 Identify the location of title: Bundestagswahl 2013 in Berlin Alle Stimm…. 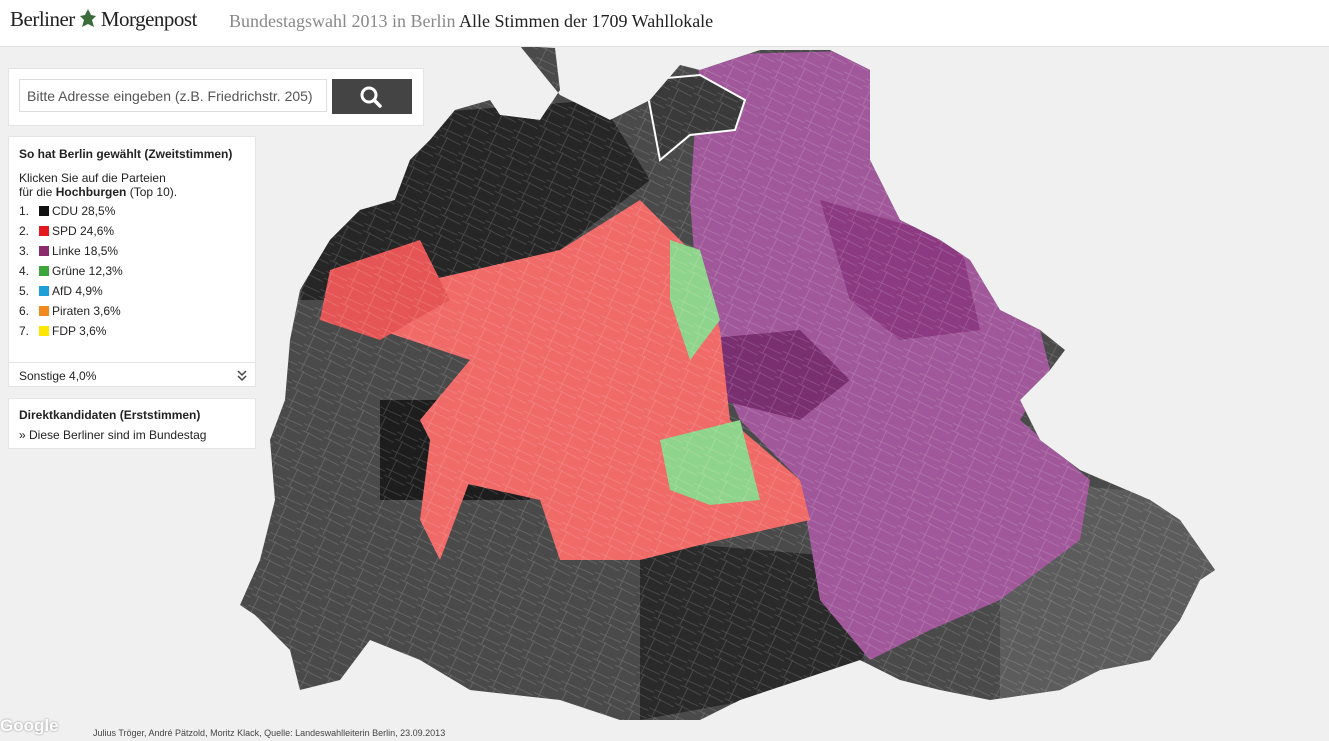
(471, 21).